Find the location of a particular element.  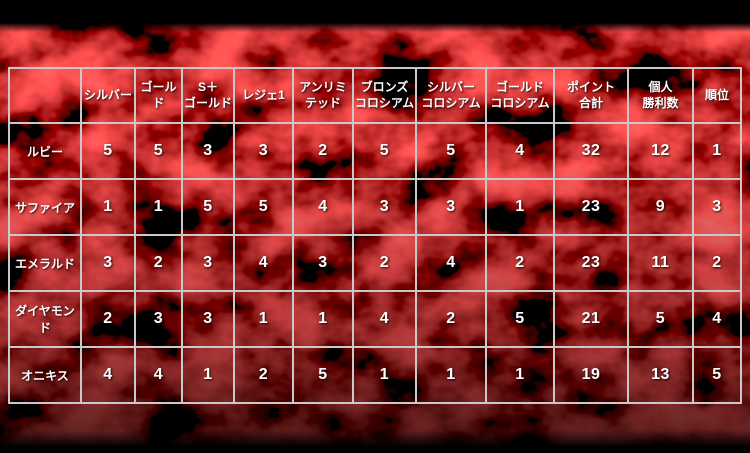

value-cell: 19 is located at coordinates (591, 375).